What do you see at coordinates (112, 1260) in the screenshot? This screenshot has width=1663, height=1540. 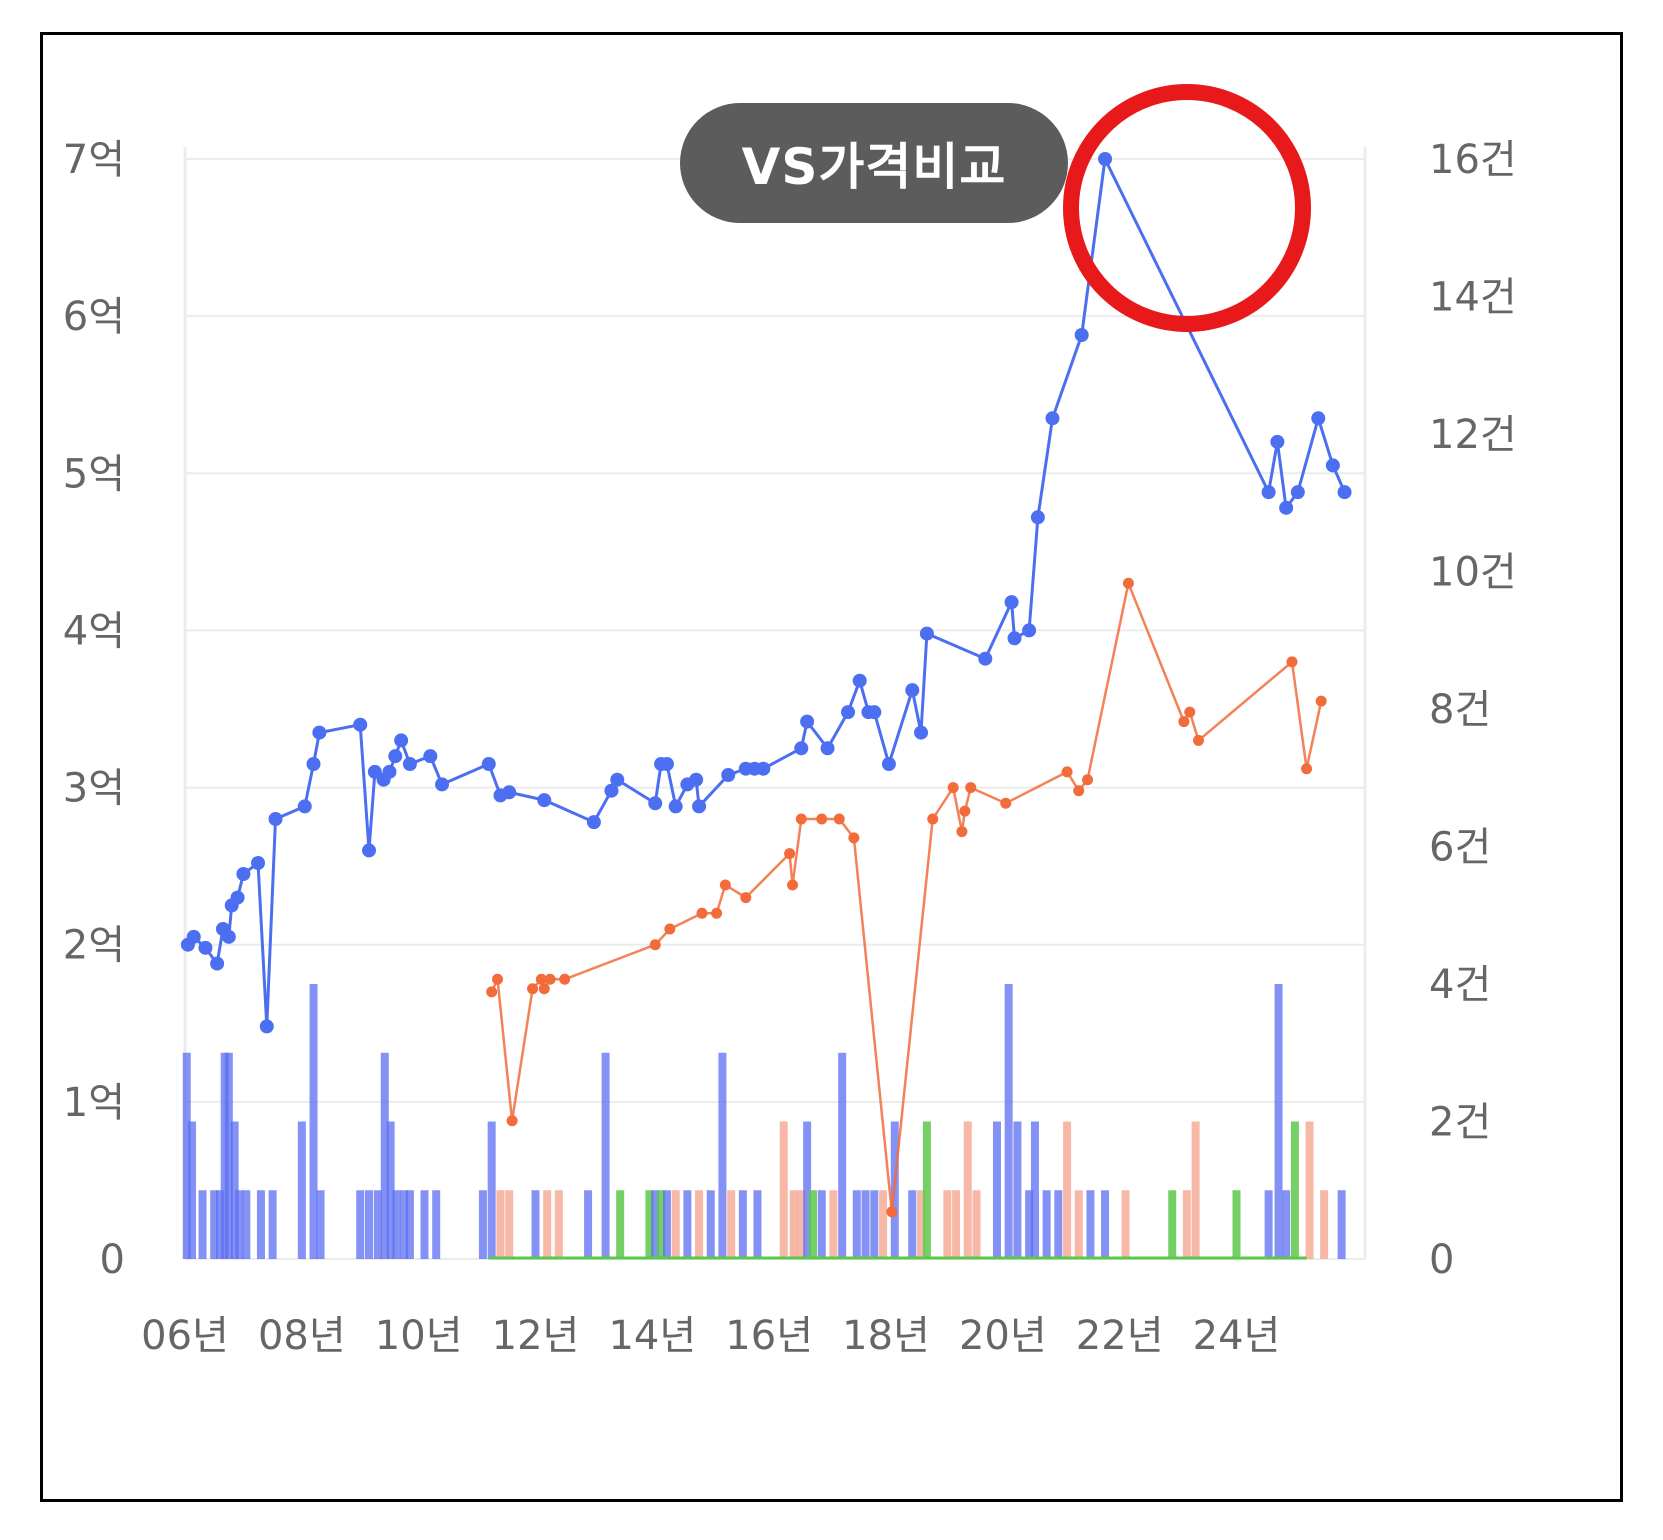 I see `y-left-tick-label: 0` at bounding box center [112, 1260].